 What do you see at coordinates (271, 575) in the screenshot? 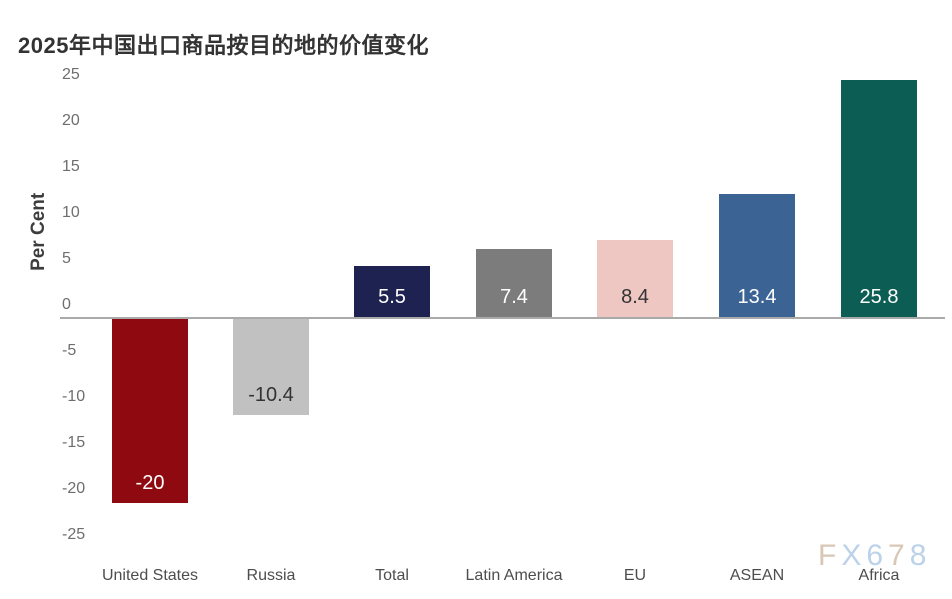
I see `x-label-russia: Russia` at bounding box center [271, 575].